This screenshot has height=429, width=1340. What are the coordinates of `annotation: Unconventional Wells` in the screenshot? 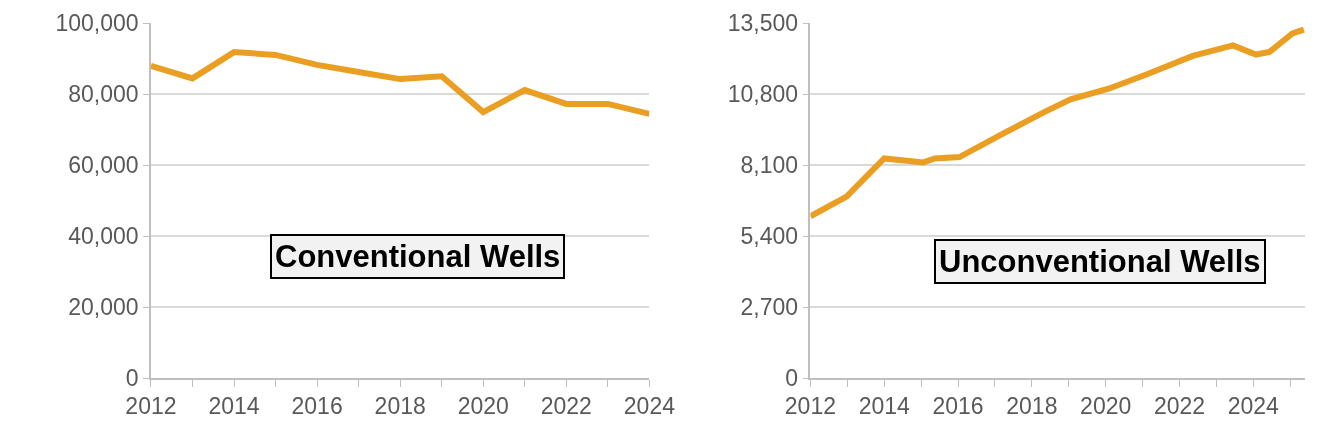 It's located at (1100, 261).